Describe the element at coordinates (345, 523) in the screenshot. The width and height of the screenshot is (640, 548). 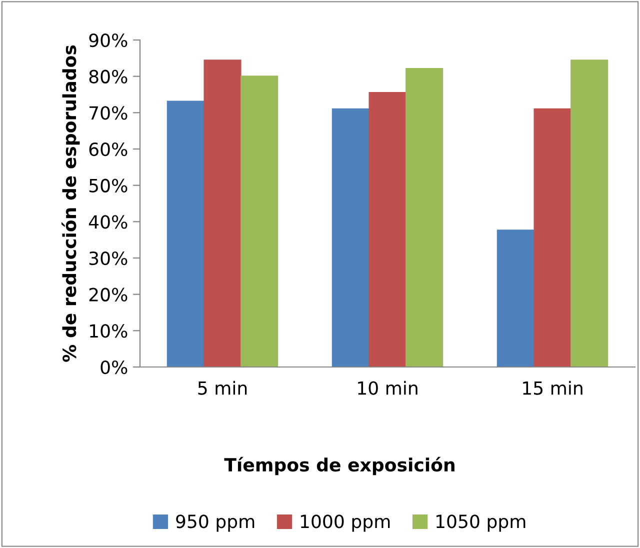
I see `legend-label: 1000 ppm` at that location.